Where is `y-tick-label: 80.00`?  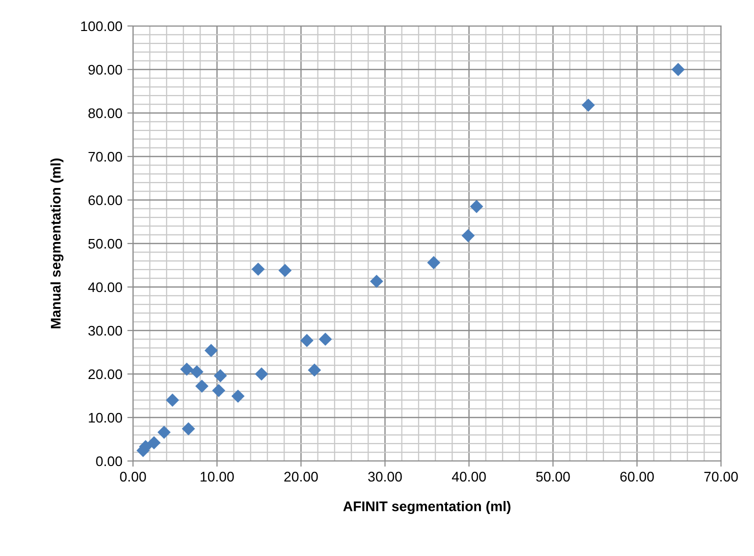
y-tick-label: 80.00 is located at coordinates (105, 113).